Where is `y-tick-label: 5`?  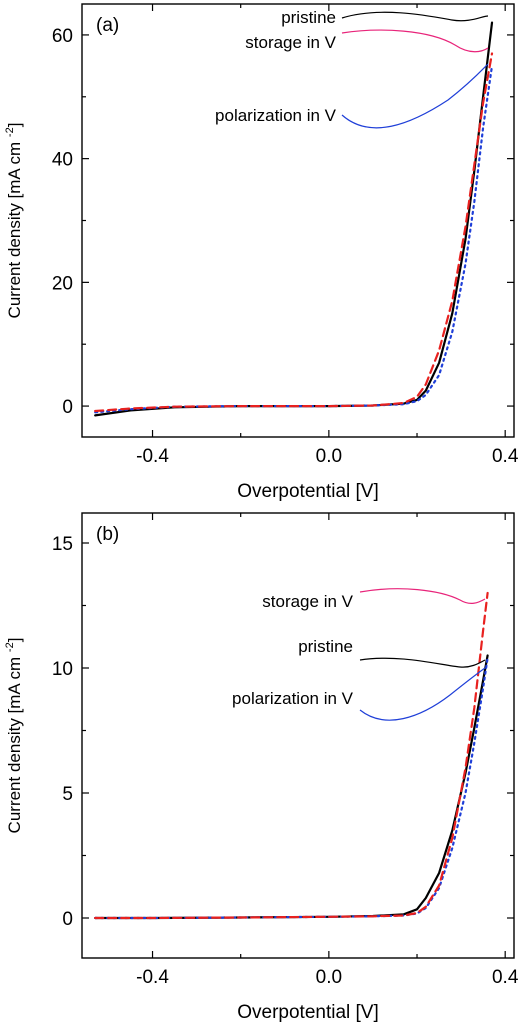
y-tick-label: 5 is located at coordinates (67, 794).